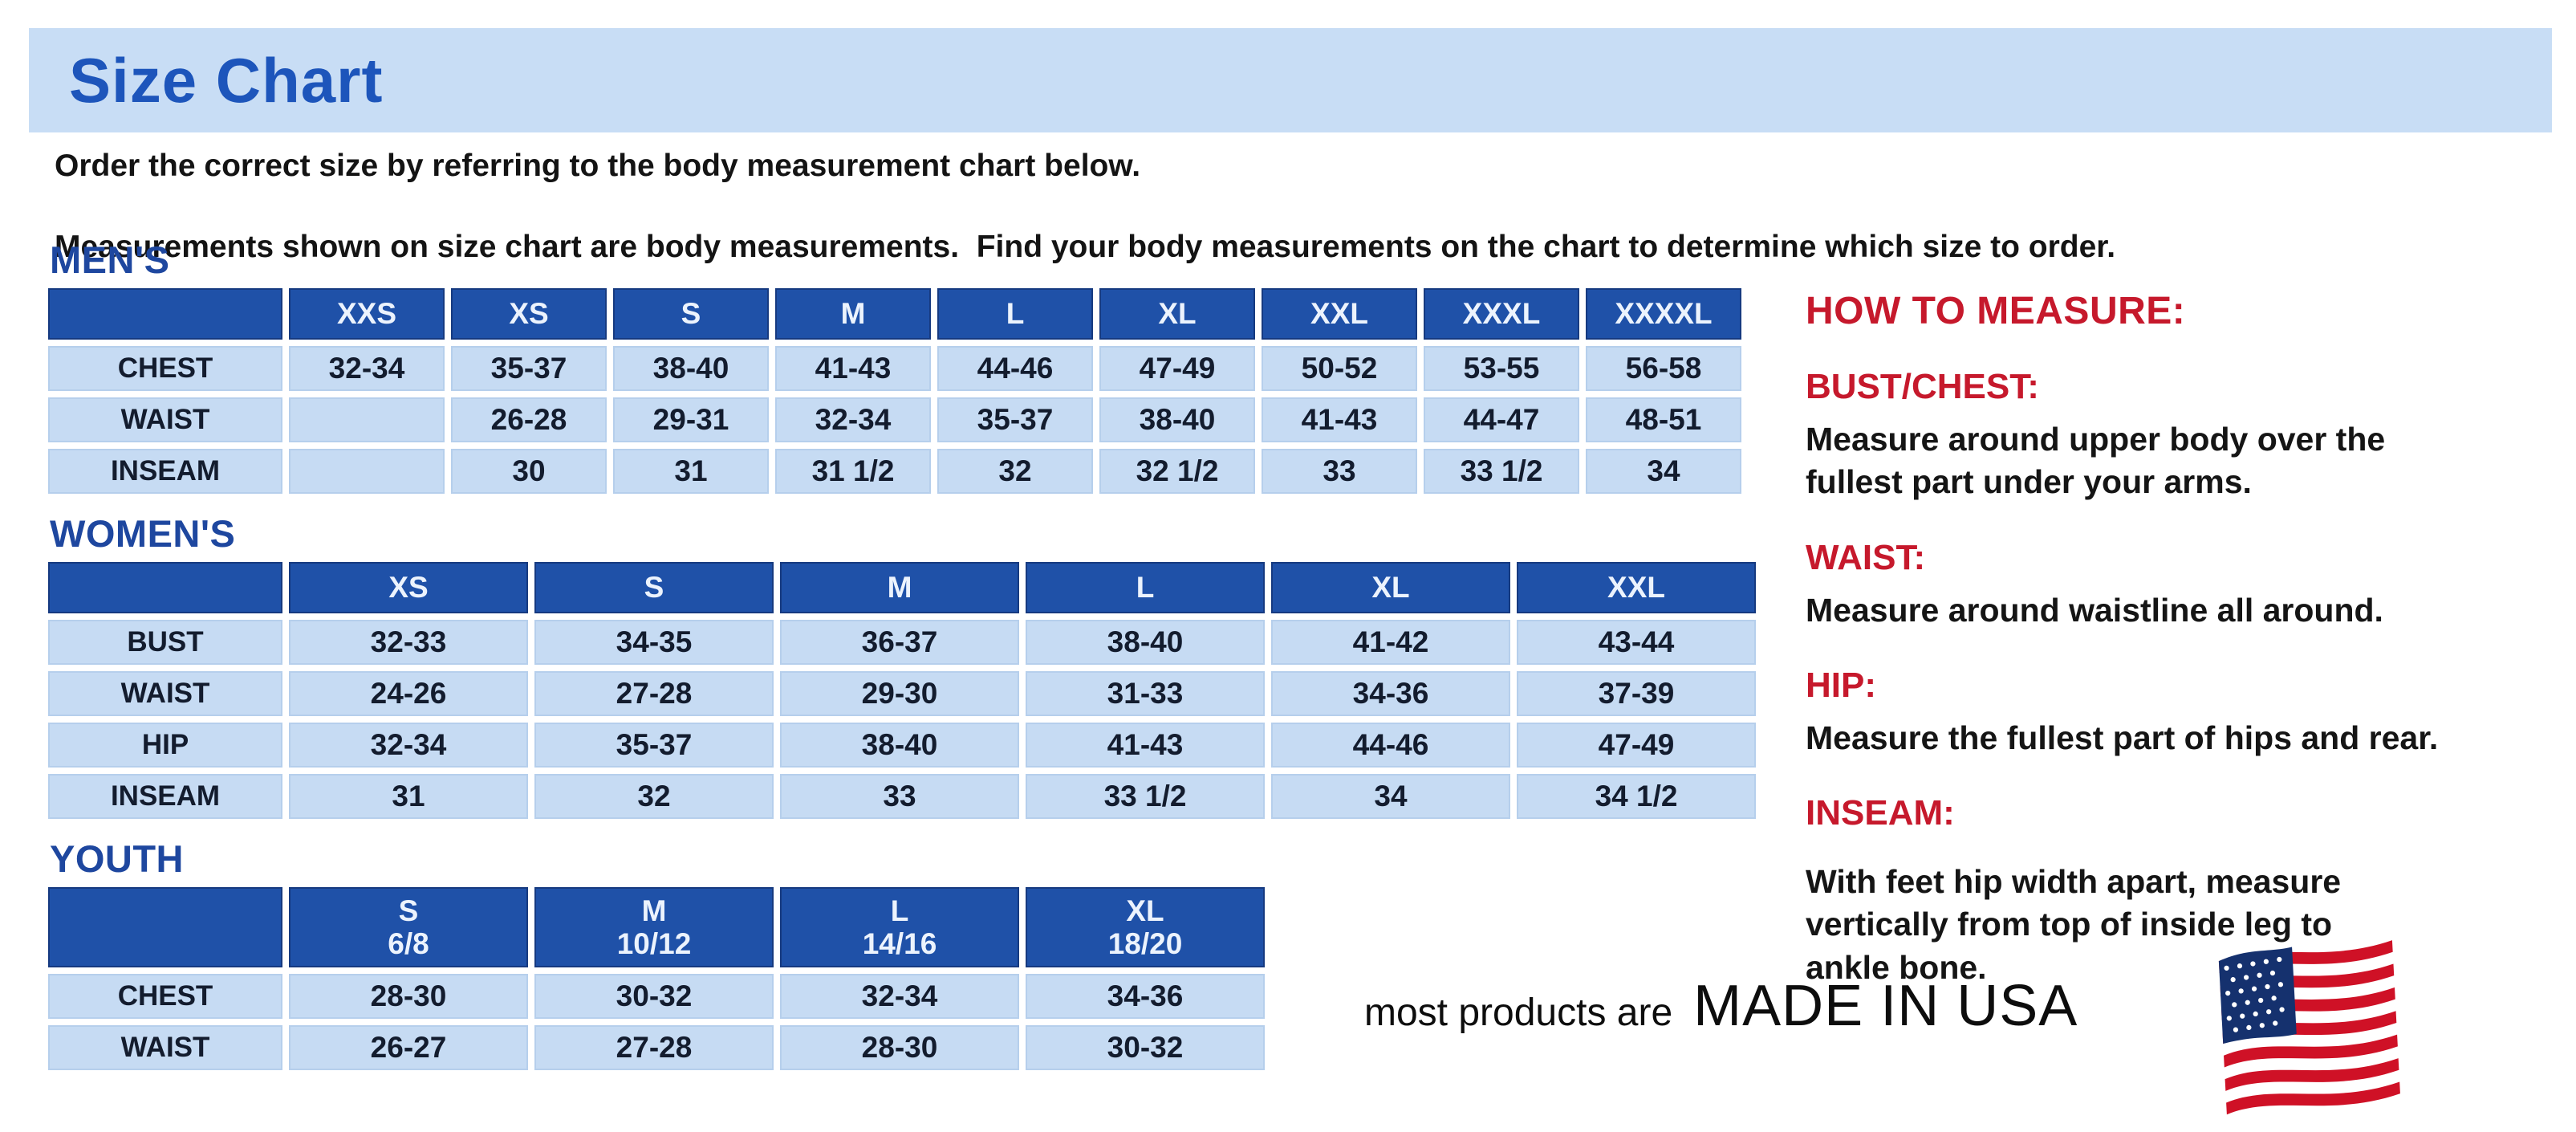 This screenshot has height=1132, width=2576. I want to click on size-range: 6/8, so click(409, 944).